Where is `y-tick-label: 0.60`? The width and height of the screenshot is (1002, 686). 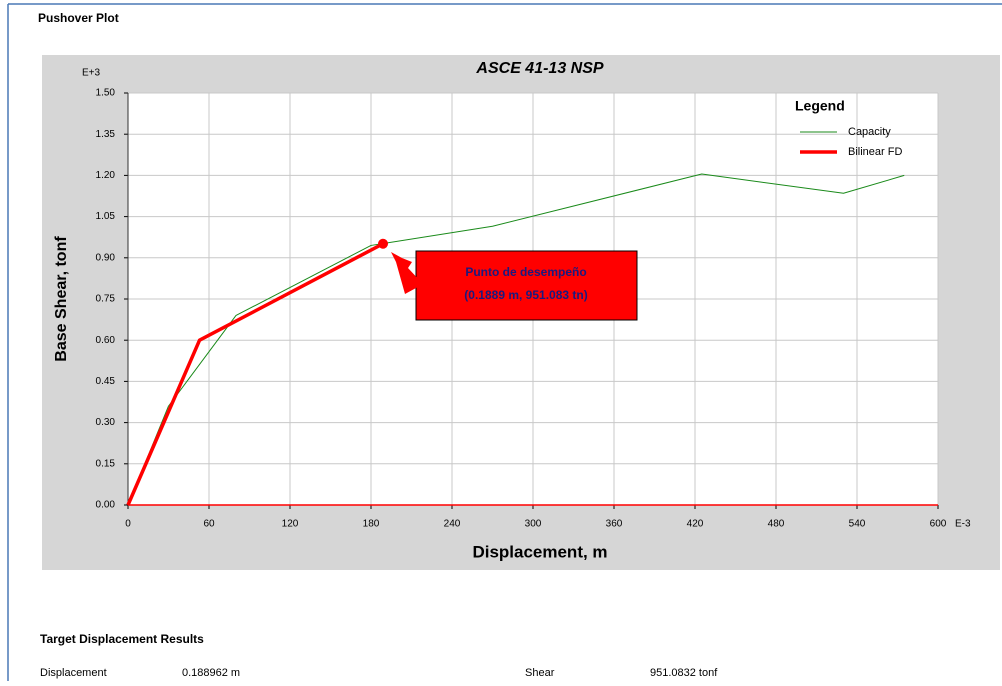 y-tick-label: 0.60 is located at coordinates (106, 340).